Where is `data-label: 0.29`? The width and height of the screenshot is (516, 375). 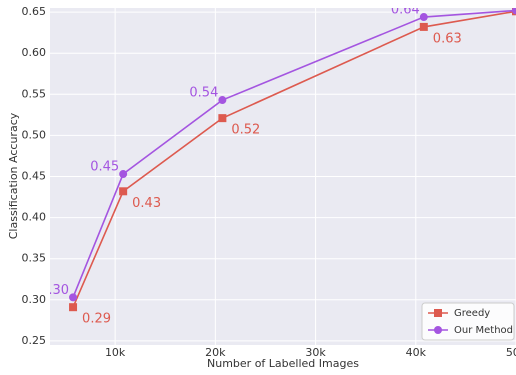
data-label: 0.29 is located at coordinates (96, 319).